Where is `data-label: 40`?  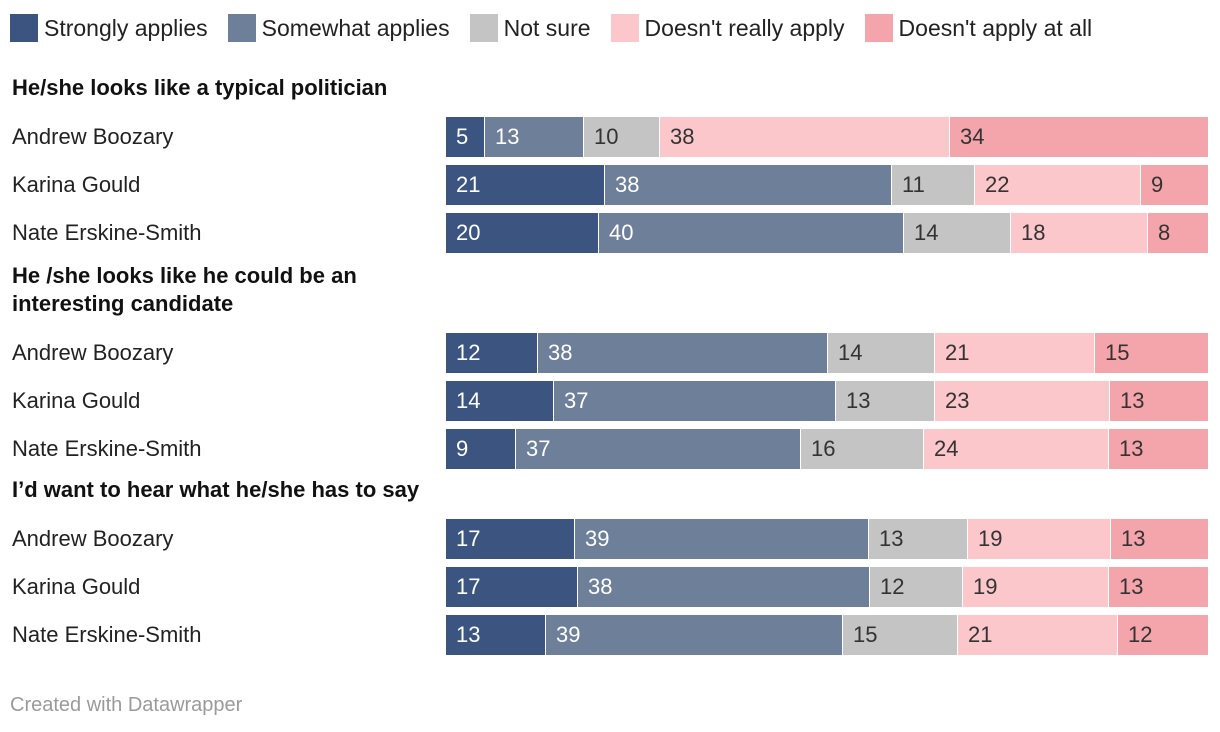 data-label: 40 is located at coordinates (621, 232).